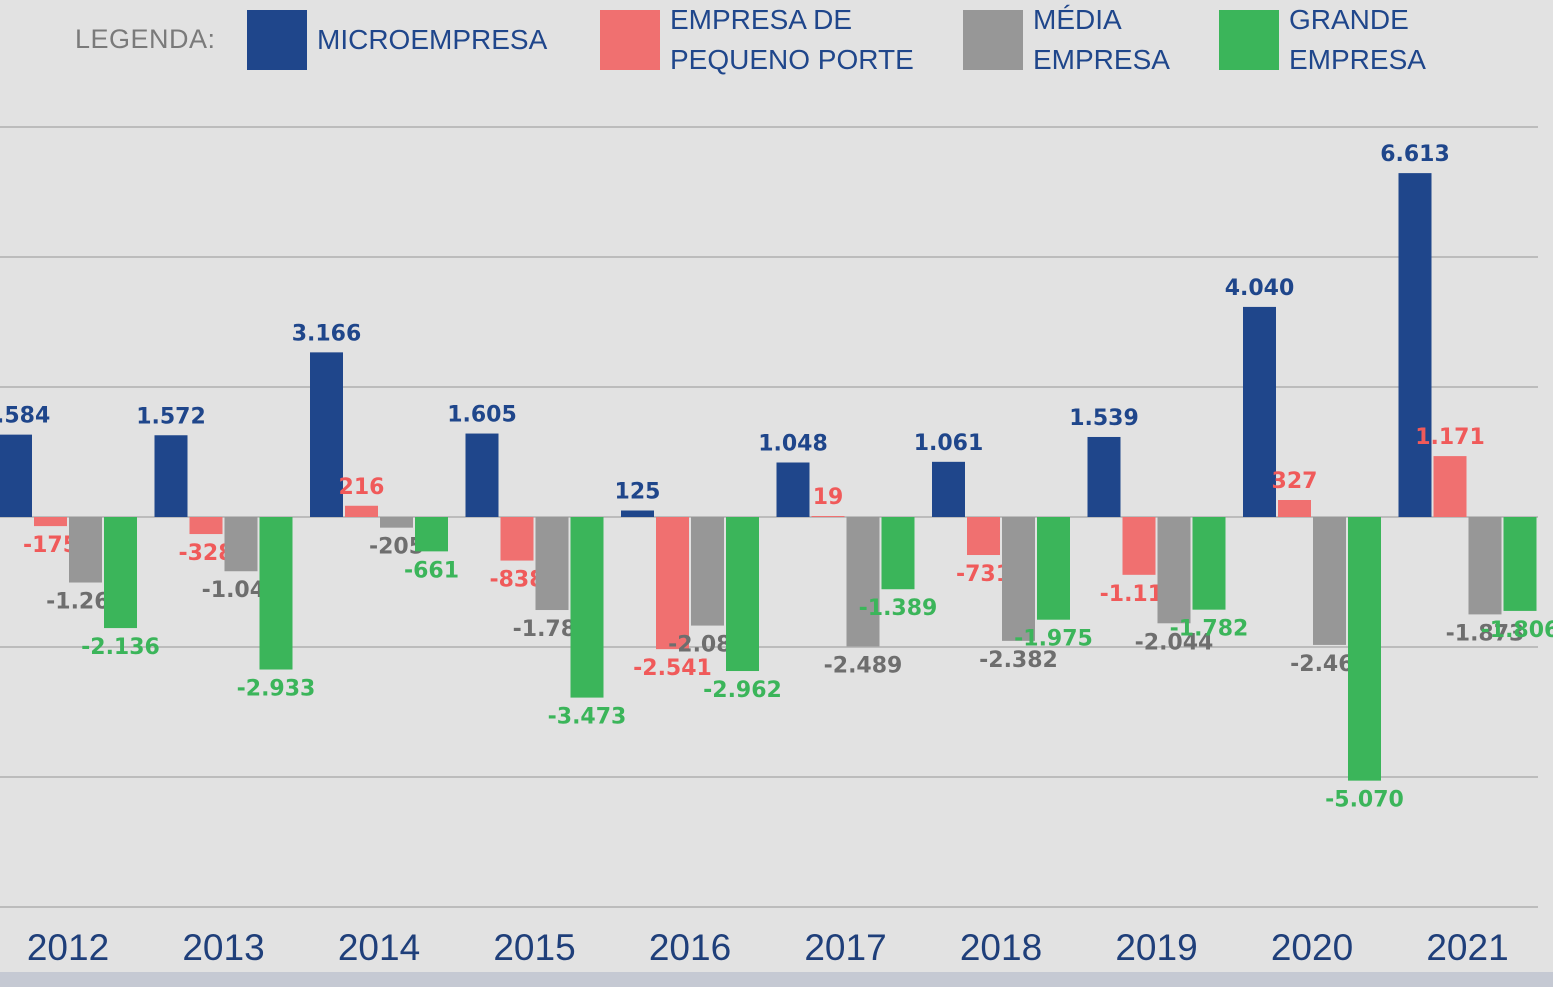  I want to click on value-label: -838, so click(516, 580).